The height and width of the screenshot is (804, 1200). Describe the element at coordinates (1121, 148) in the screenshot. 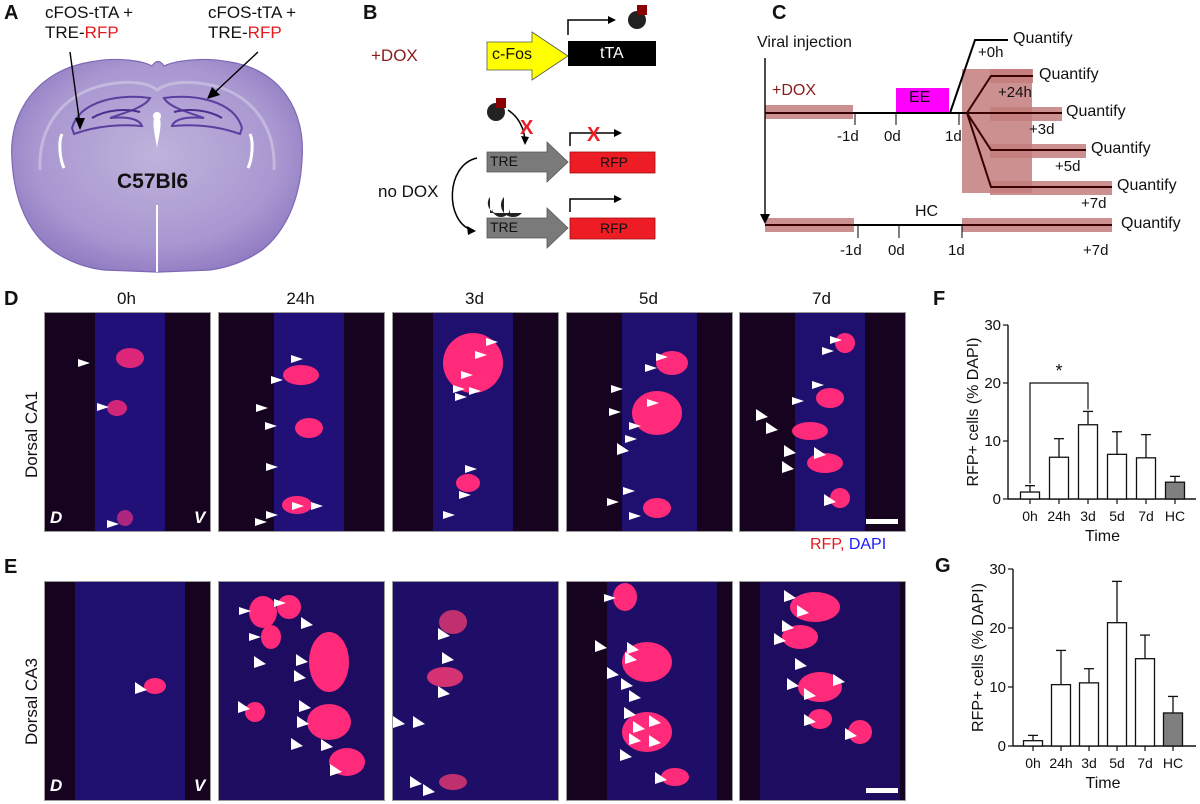

I see `branch-3-action: Quantify` at that location.